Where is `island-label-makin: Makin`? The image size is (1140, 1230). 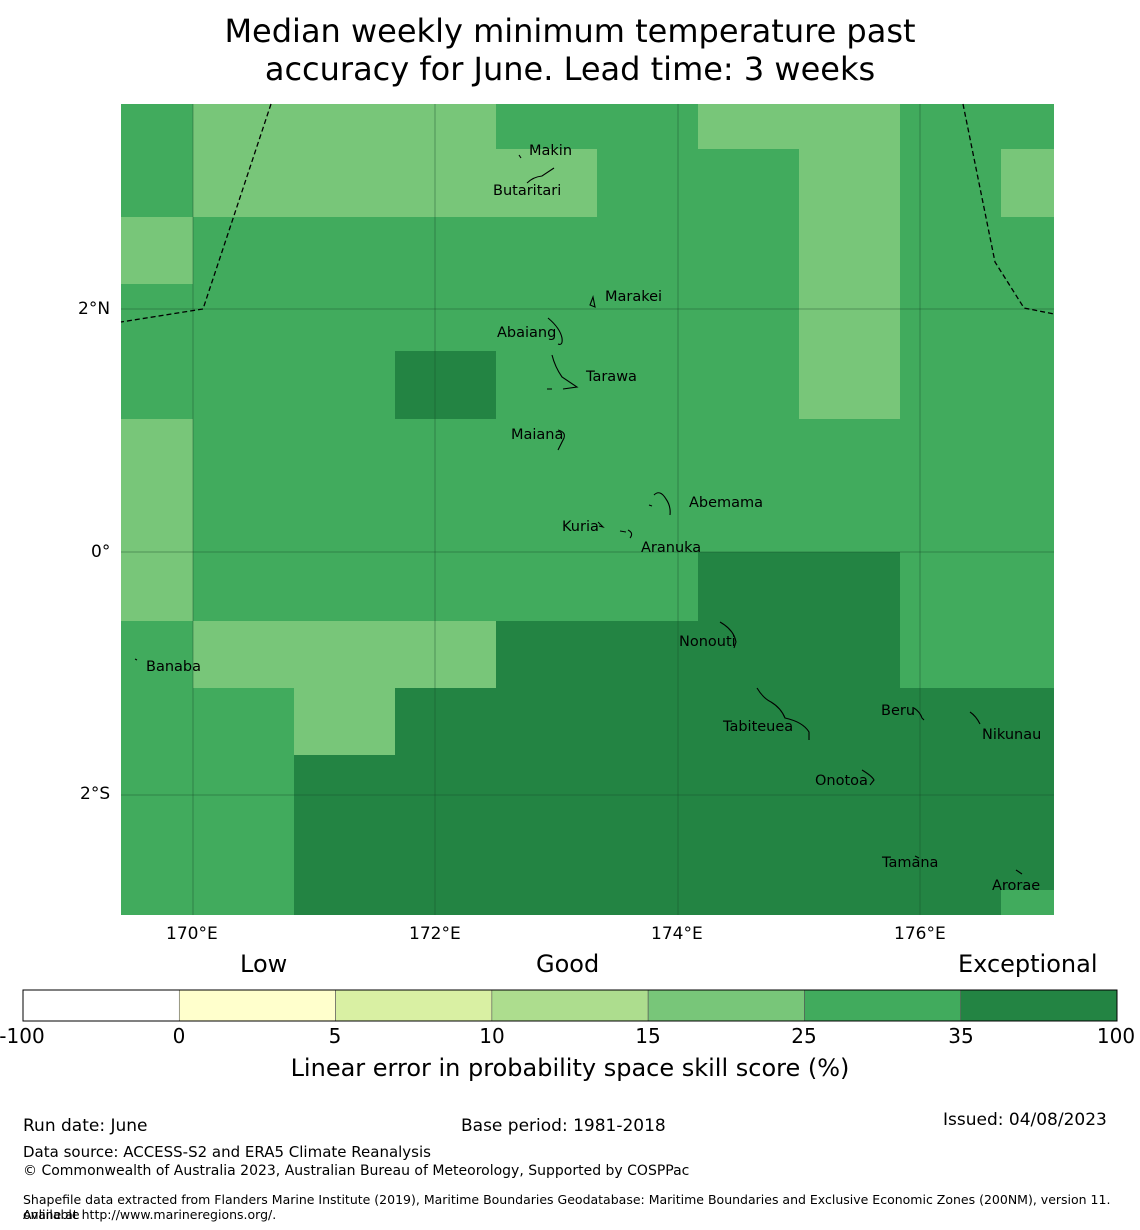
island-label-makin: Makin is located at coordinates (550, 151).